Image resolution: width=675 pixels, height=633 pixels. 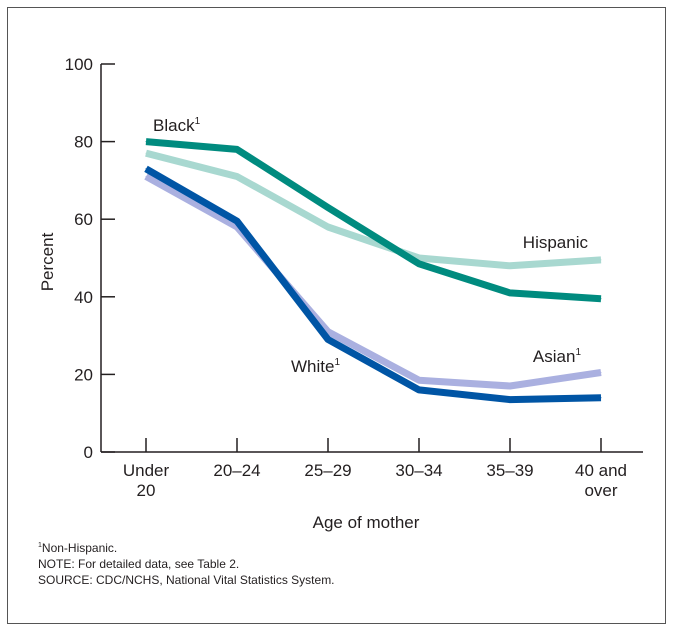 What do you see at coordinates (83, 142) in the screenshot?
I see `y-tick-label: 80` at bounding box center [83, 142].